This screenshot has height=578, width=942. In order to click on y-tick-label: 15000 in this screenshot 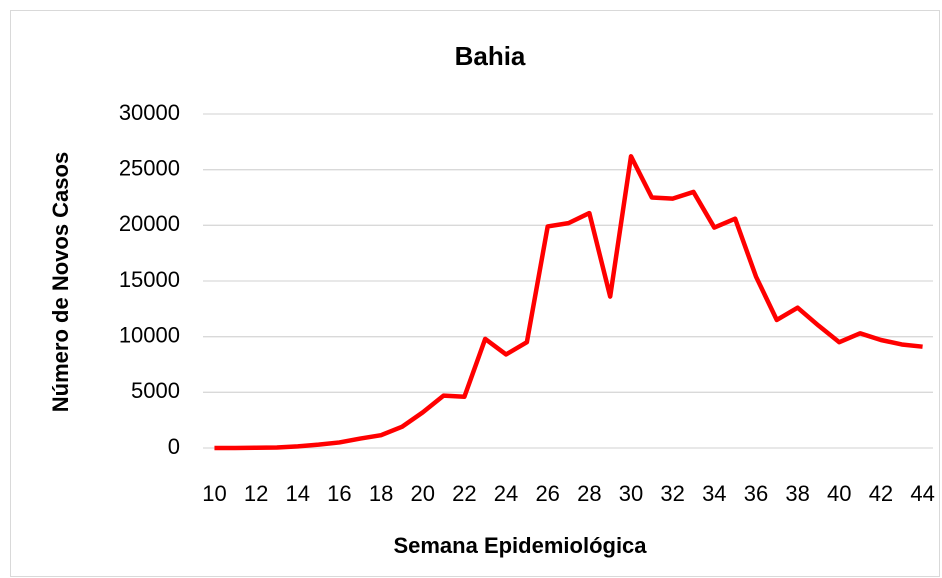, I will do `click(149, 279)`.